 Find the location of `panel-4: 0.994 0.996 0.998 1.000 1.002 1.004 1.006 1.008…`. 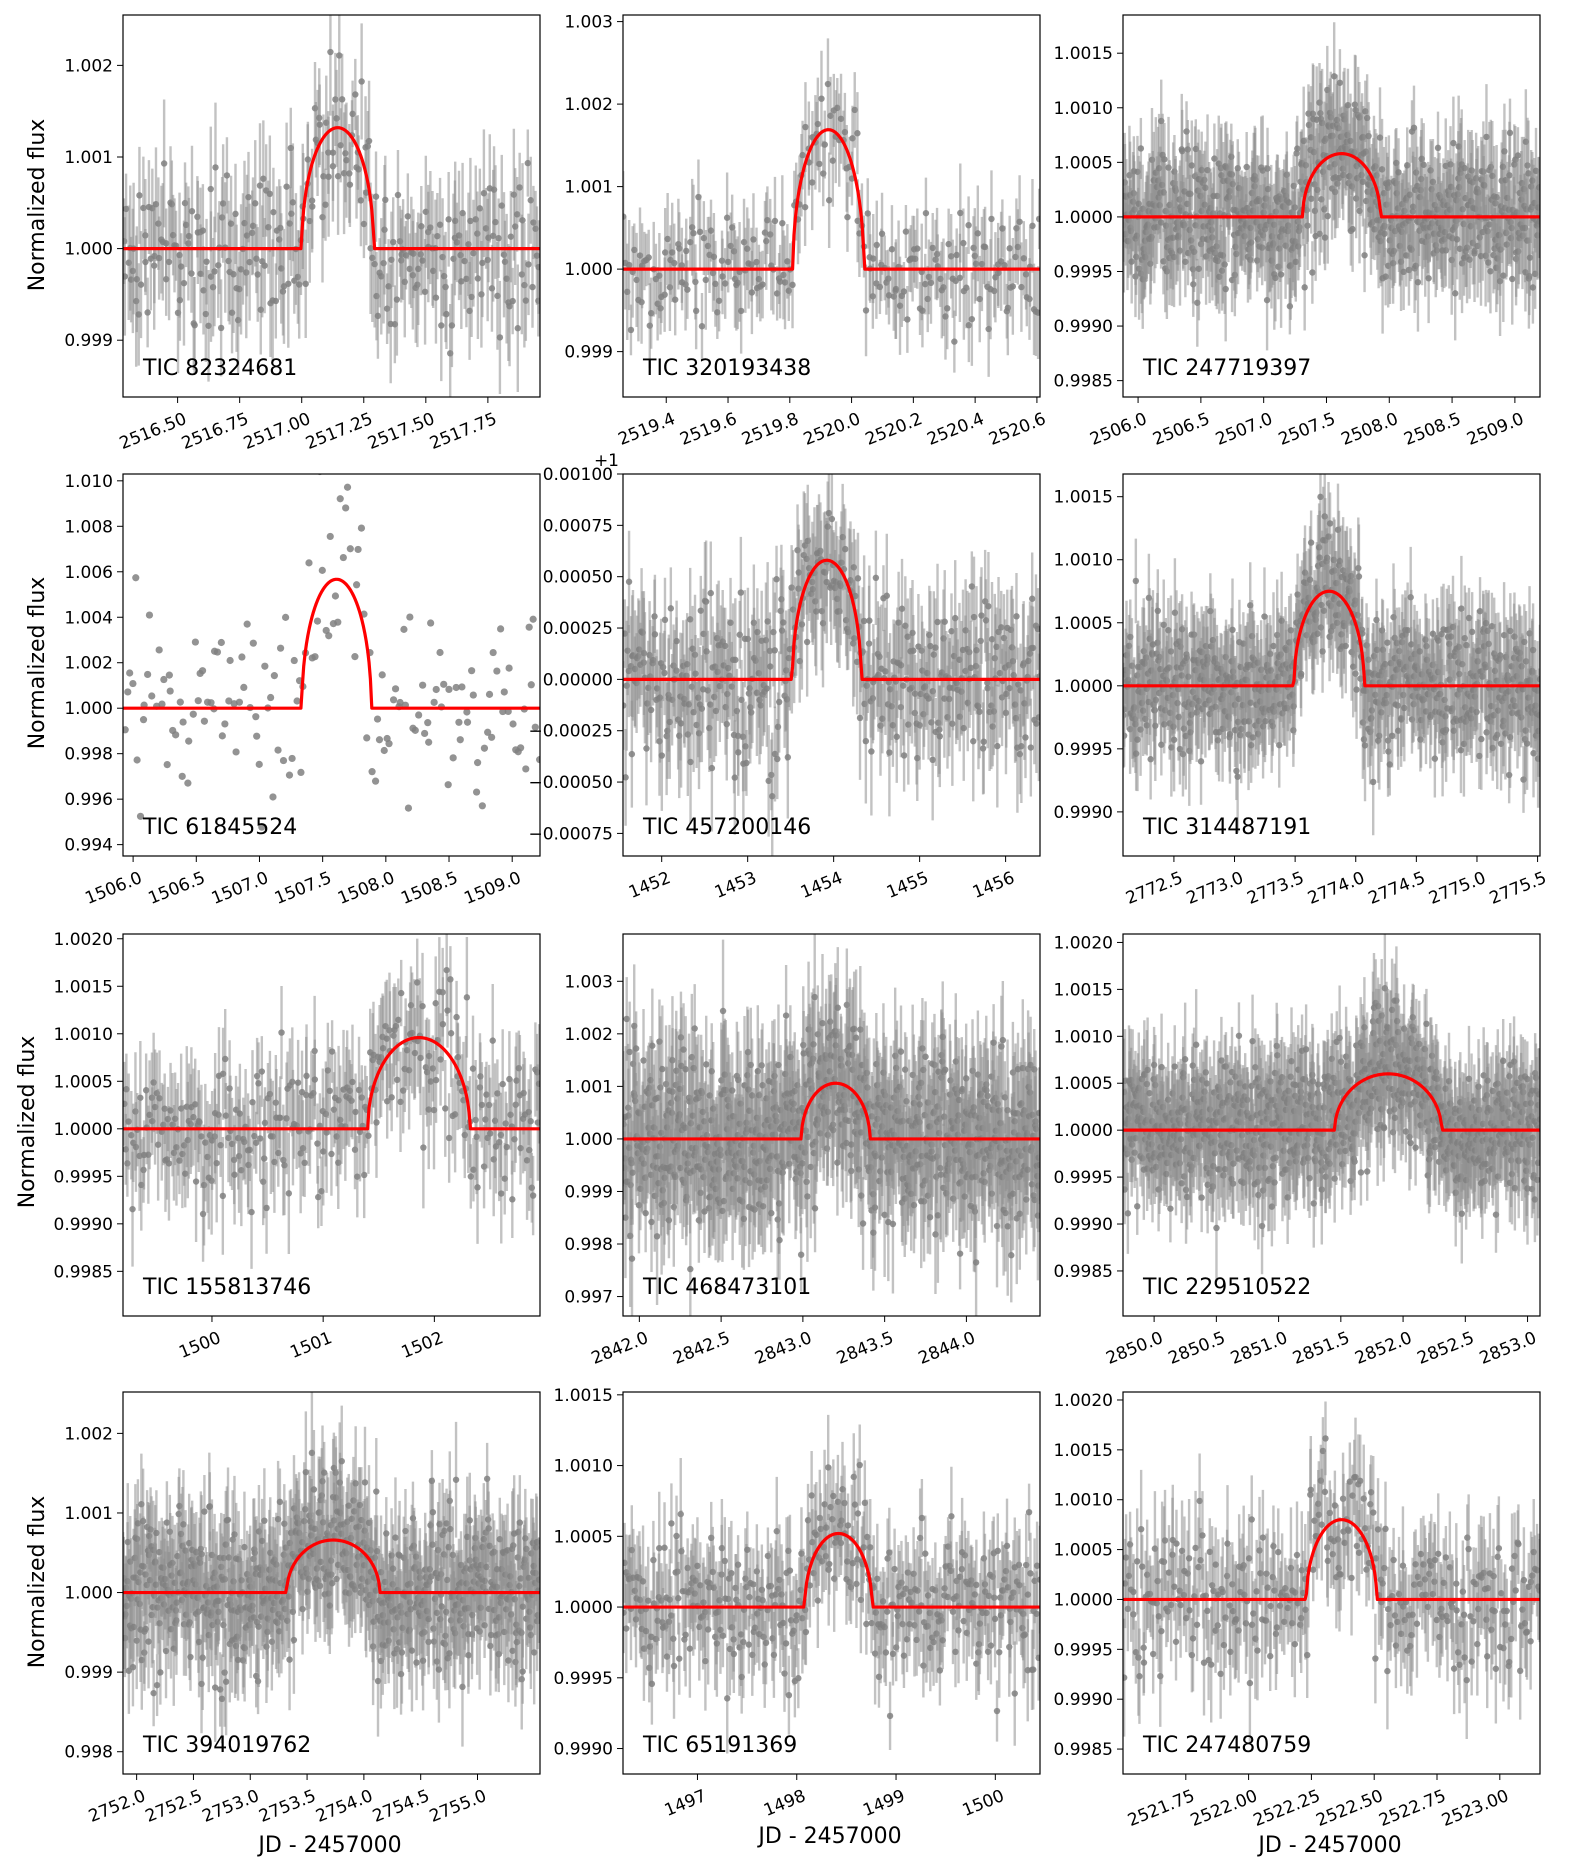

panel-4: 0.994 0.996 0.998 1.000 1.002 1.004 1.006 1.008… is located at coordinates (302, 690).